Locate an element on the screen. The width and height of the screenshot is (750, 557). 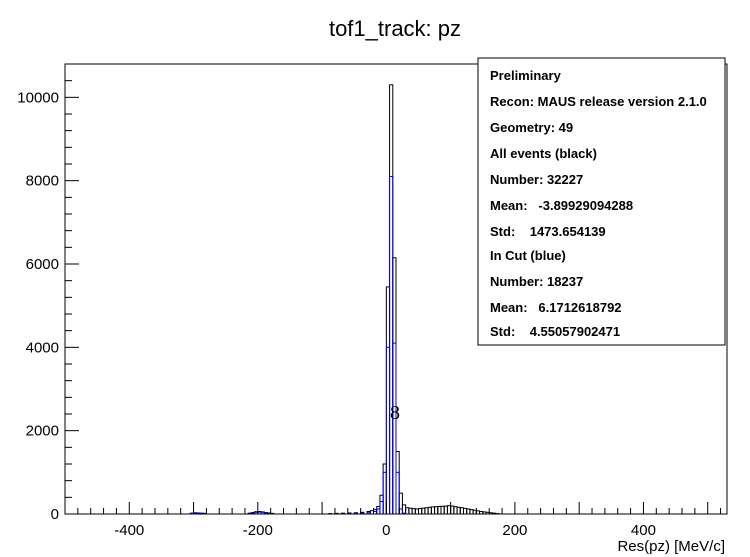
stats-line: In Cut (blue) is located at coordinates (528, 255).